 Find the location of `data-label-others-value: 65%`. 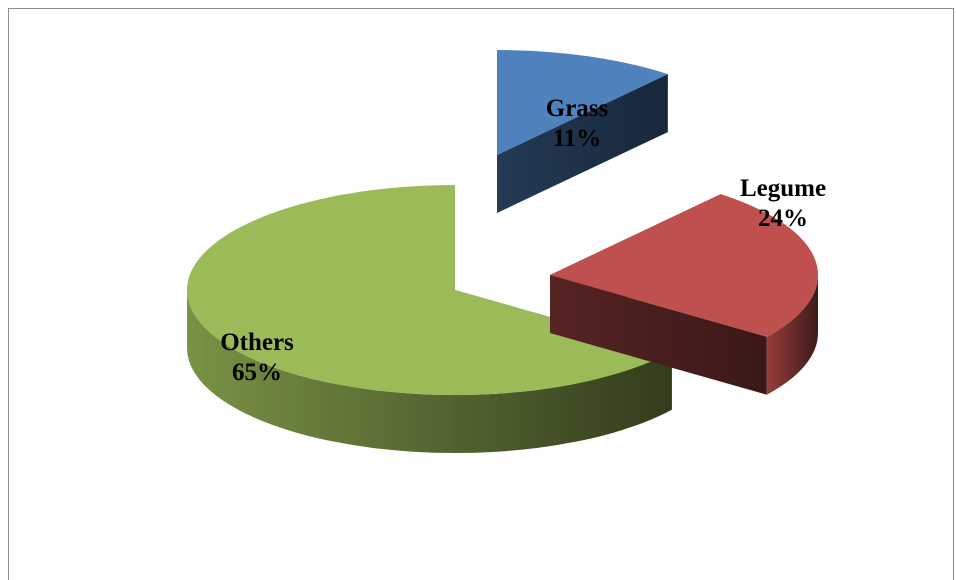

data-label-others-value: 65% is located at coordinates (257, 372).